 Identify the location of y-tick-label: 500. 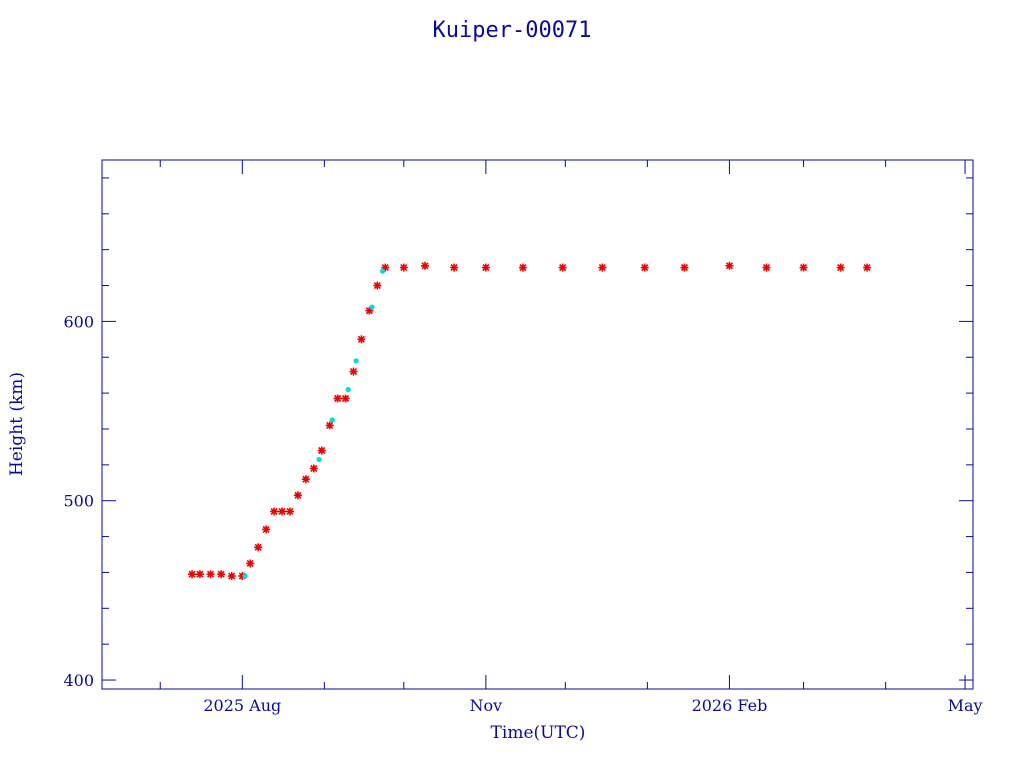
(78, 501).